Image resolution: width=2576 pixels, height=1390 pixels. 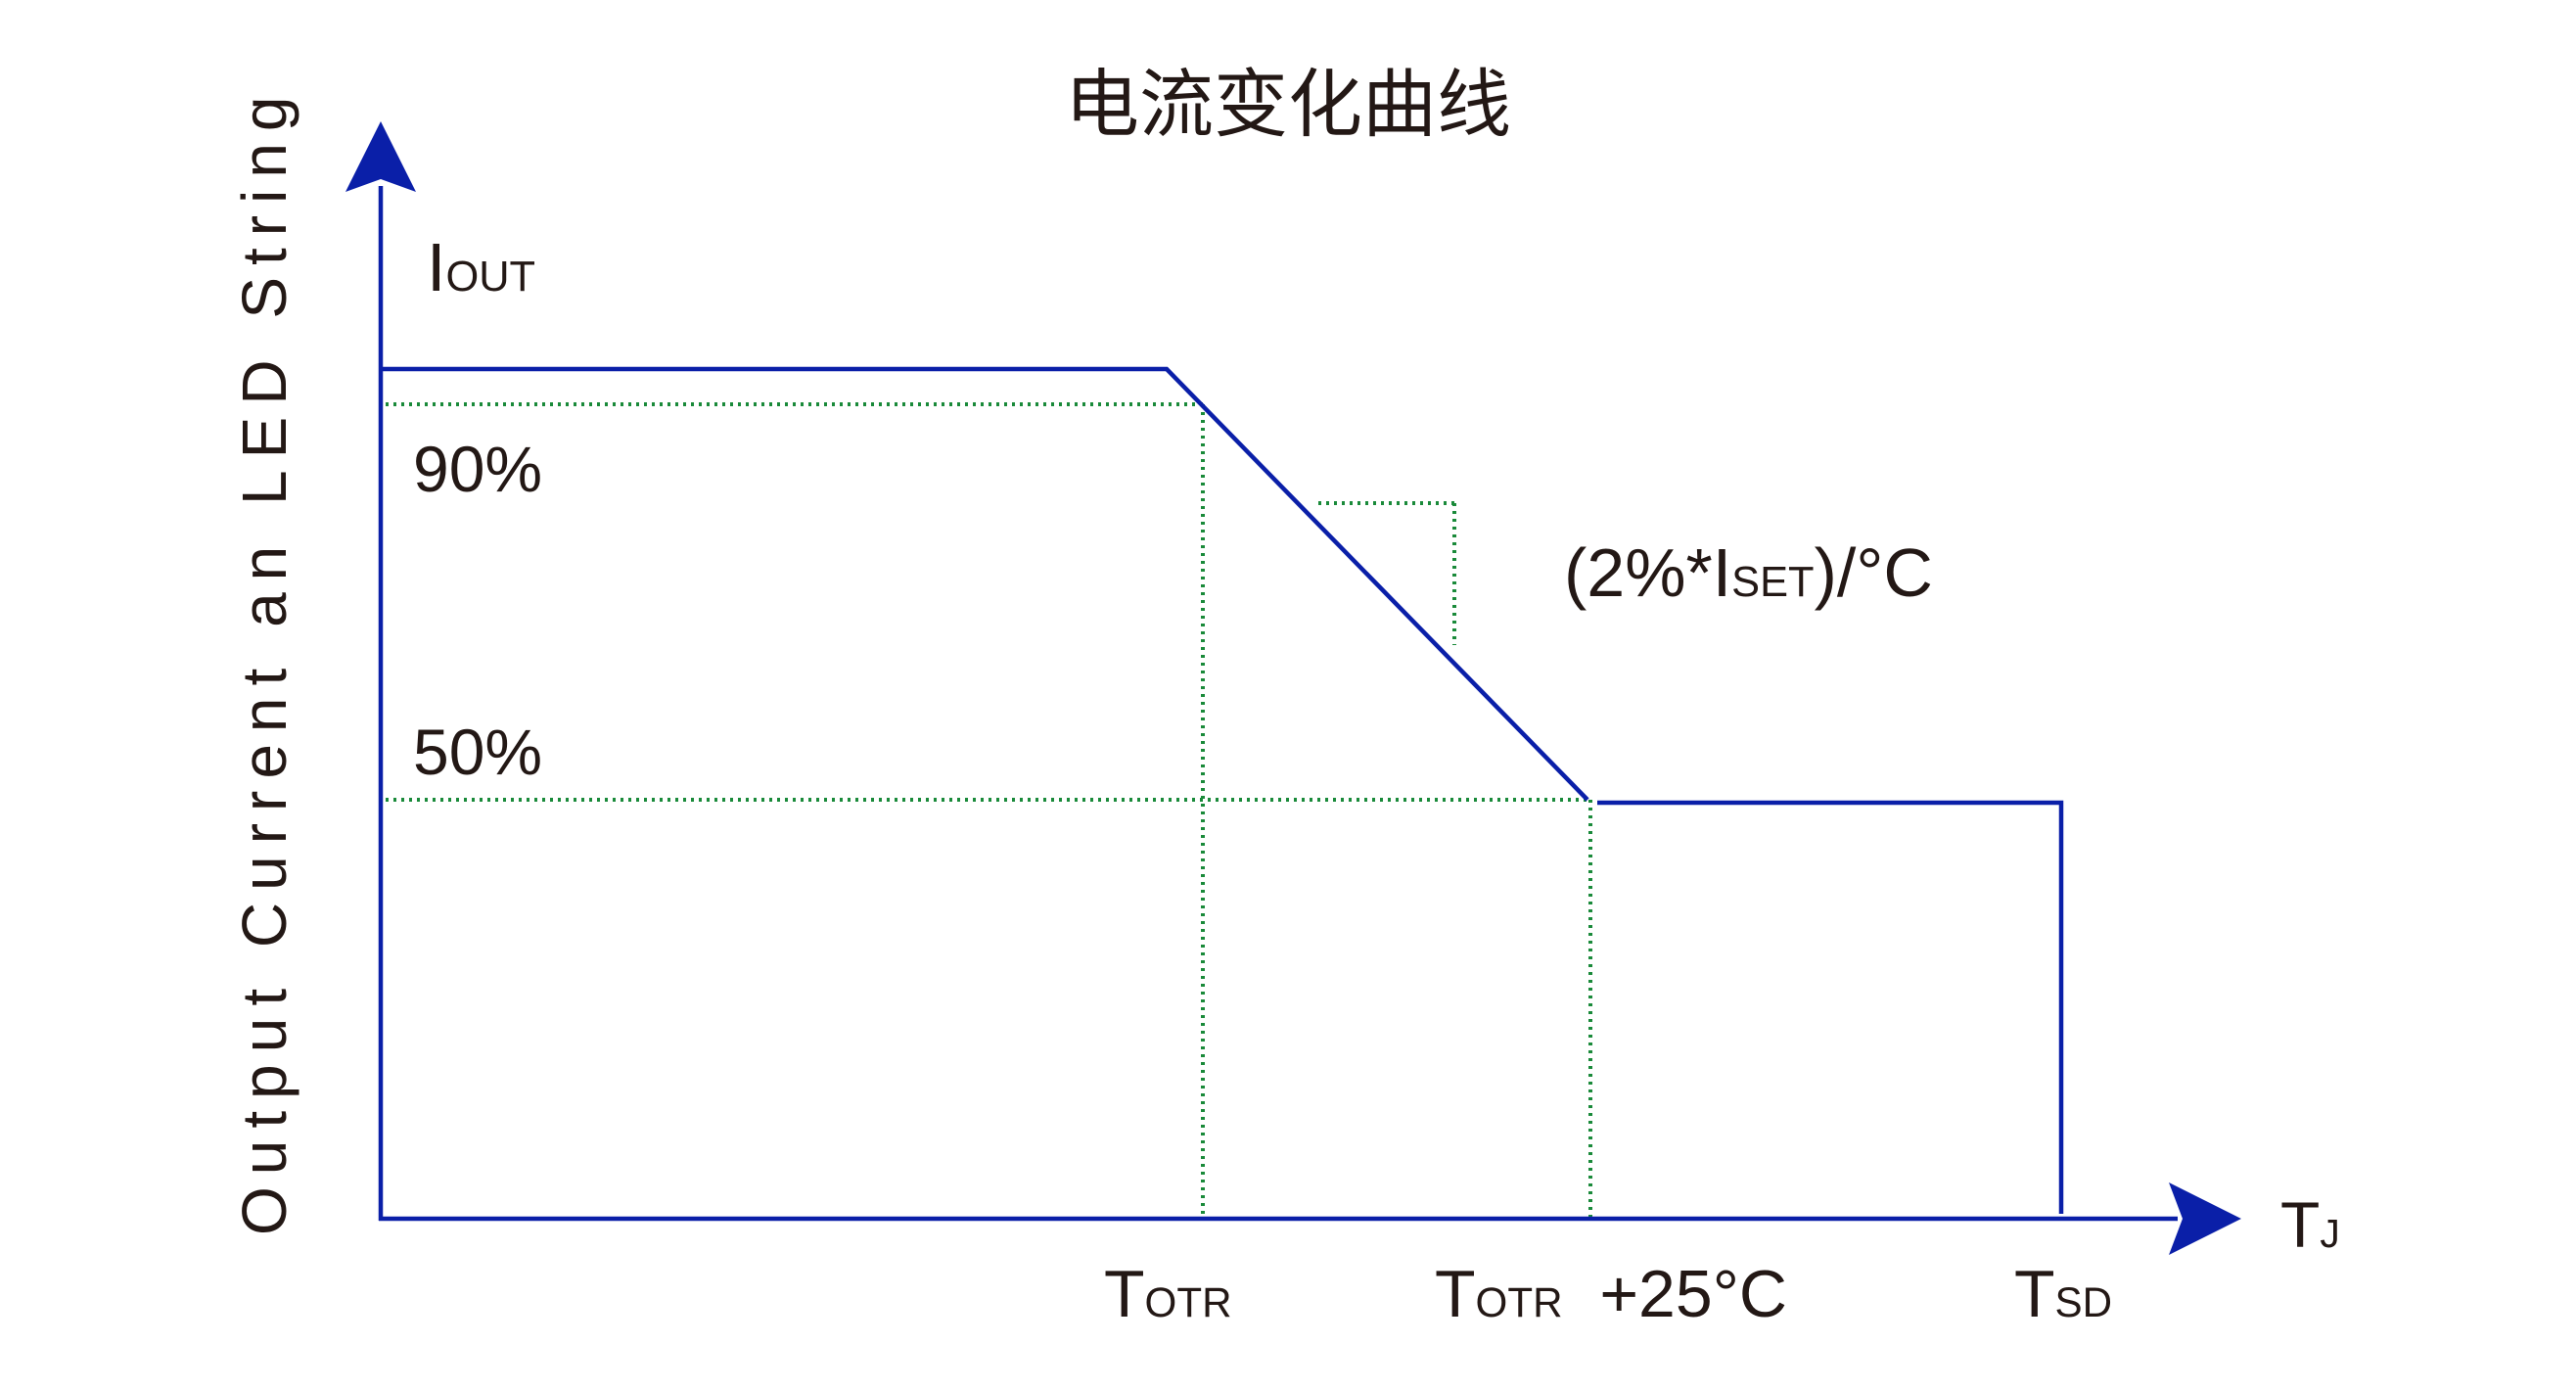 I want to click on x-tick-tsd: TSD, so click(x=2063, y=1294).